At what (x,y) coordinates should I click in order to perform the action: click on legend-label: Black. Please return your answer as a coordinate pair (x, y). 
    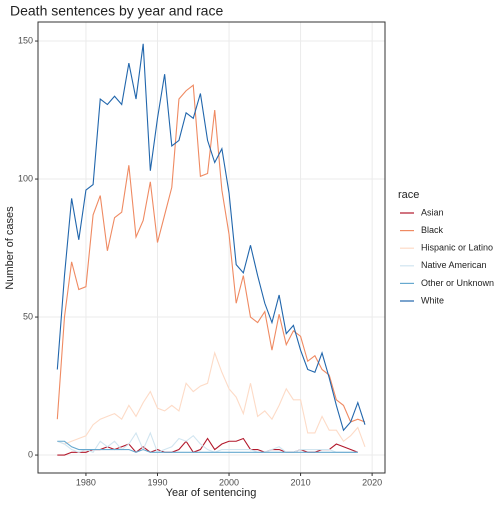
    Looking at the image, I should click on (432, 230).